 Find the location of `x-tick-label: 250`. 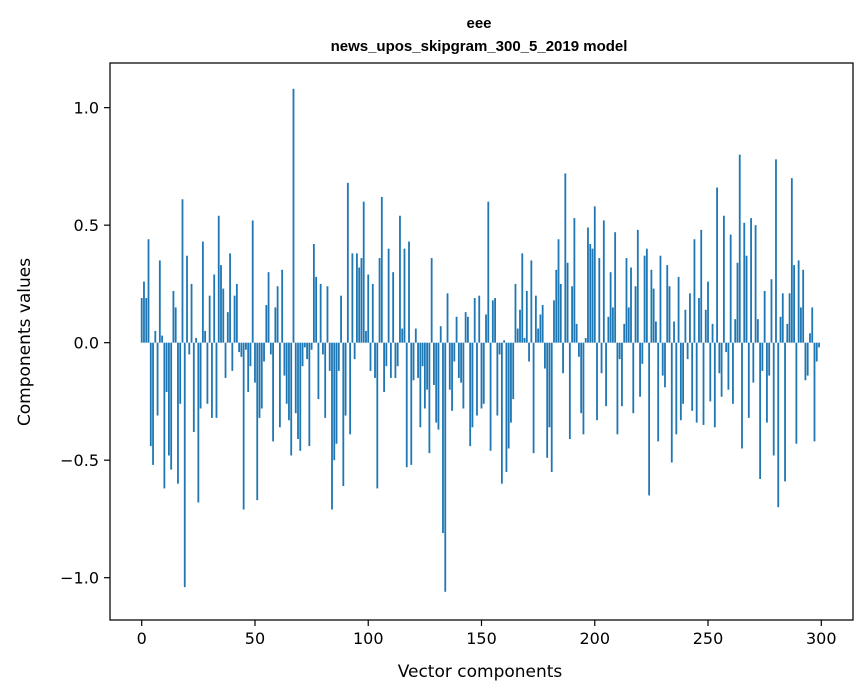

x-tick-label: 250 is located at coordinates (708, 638).